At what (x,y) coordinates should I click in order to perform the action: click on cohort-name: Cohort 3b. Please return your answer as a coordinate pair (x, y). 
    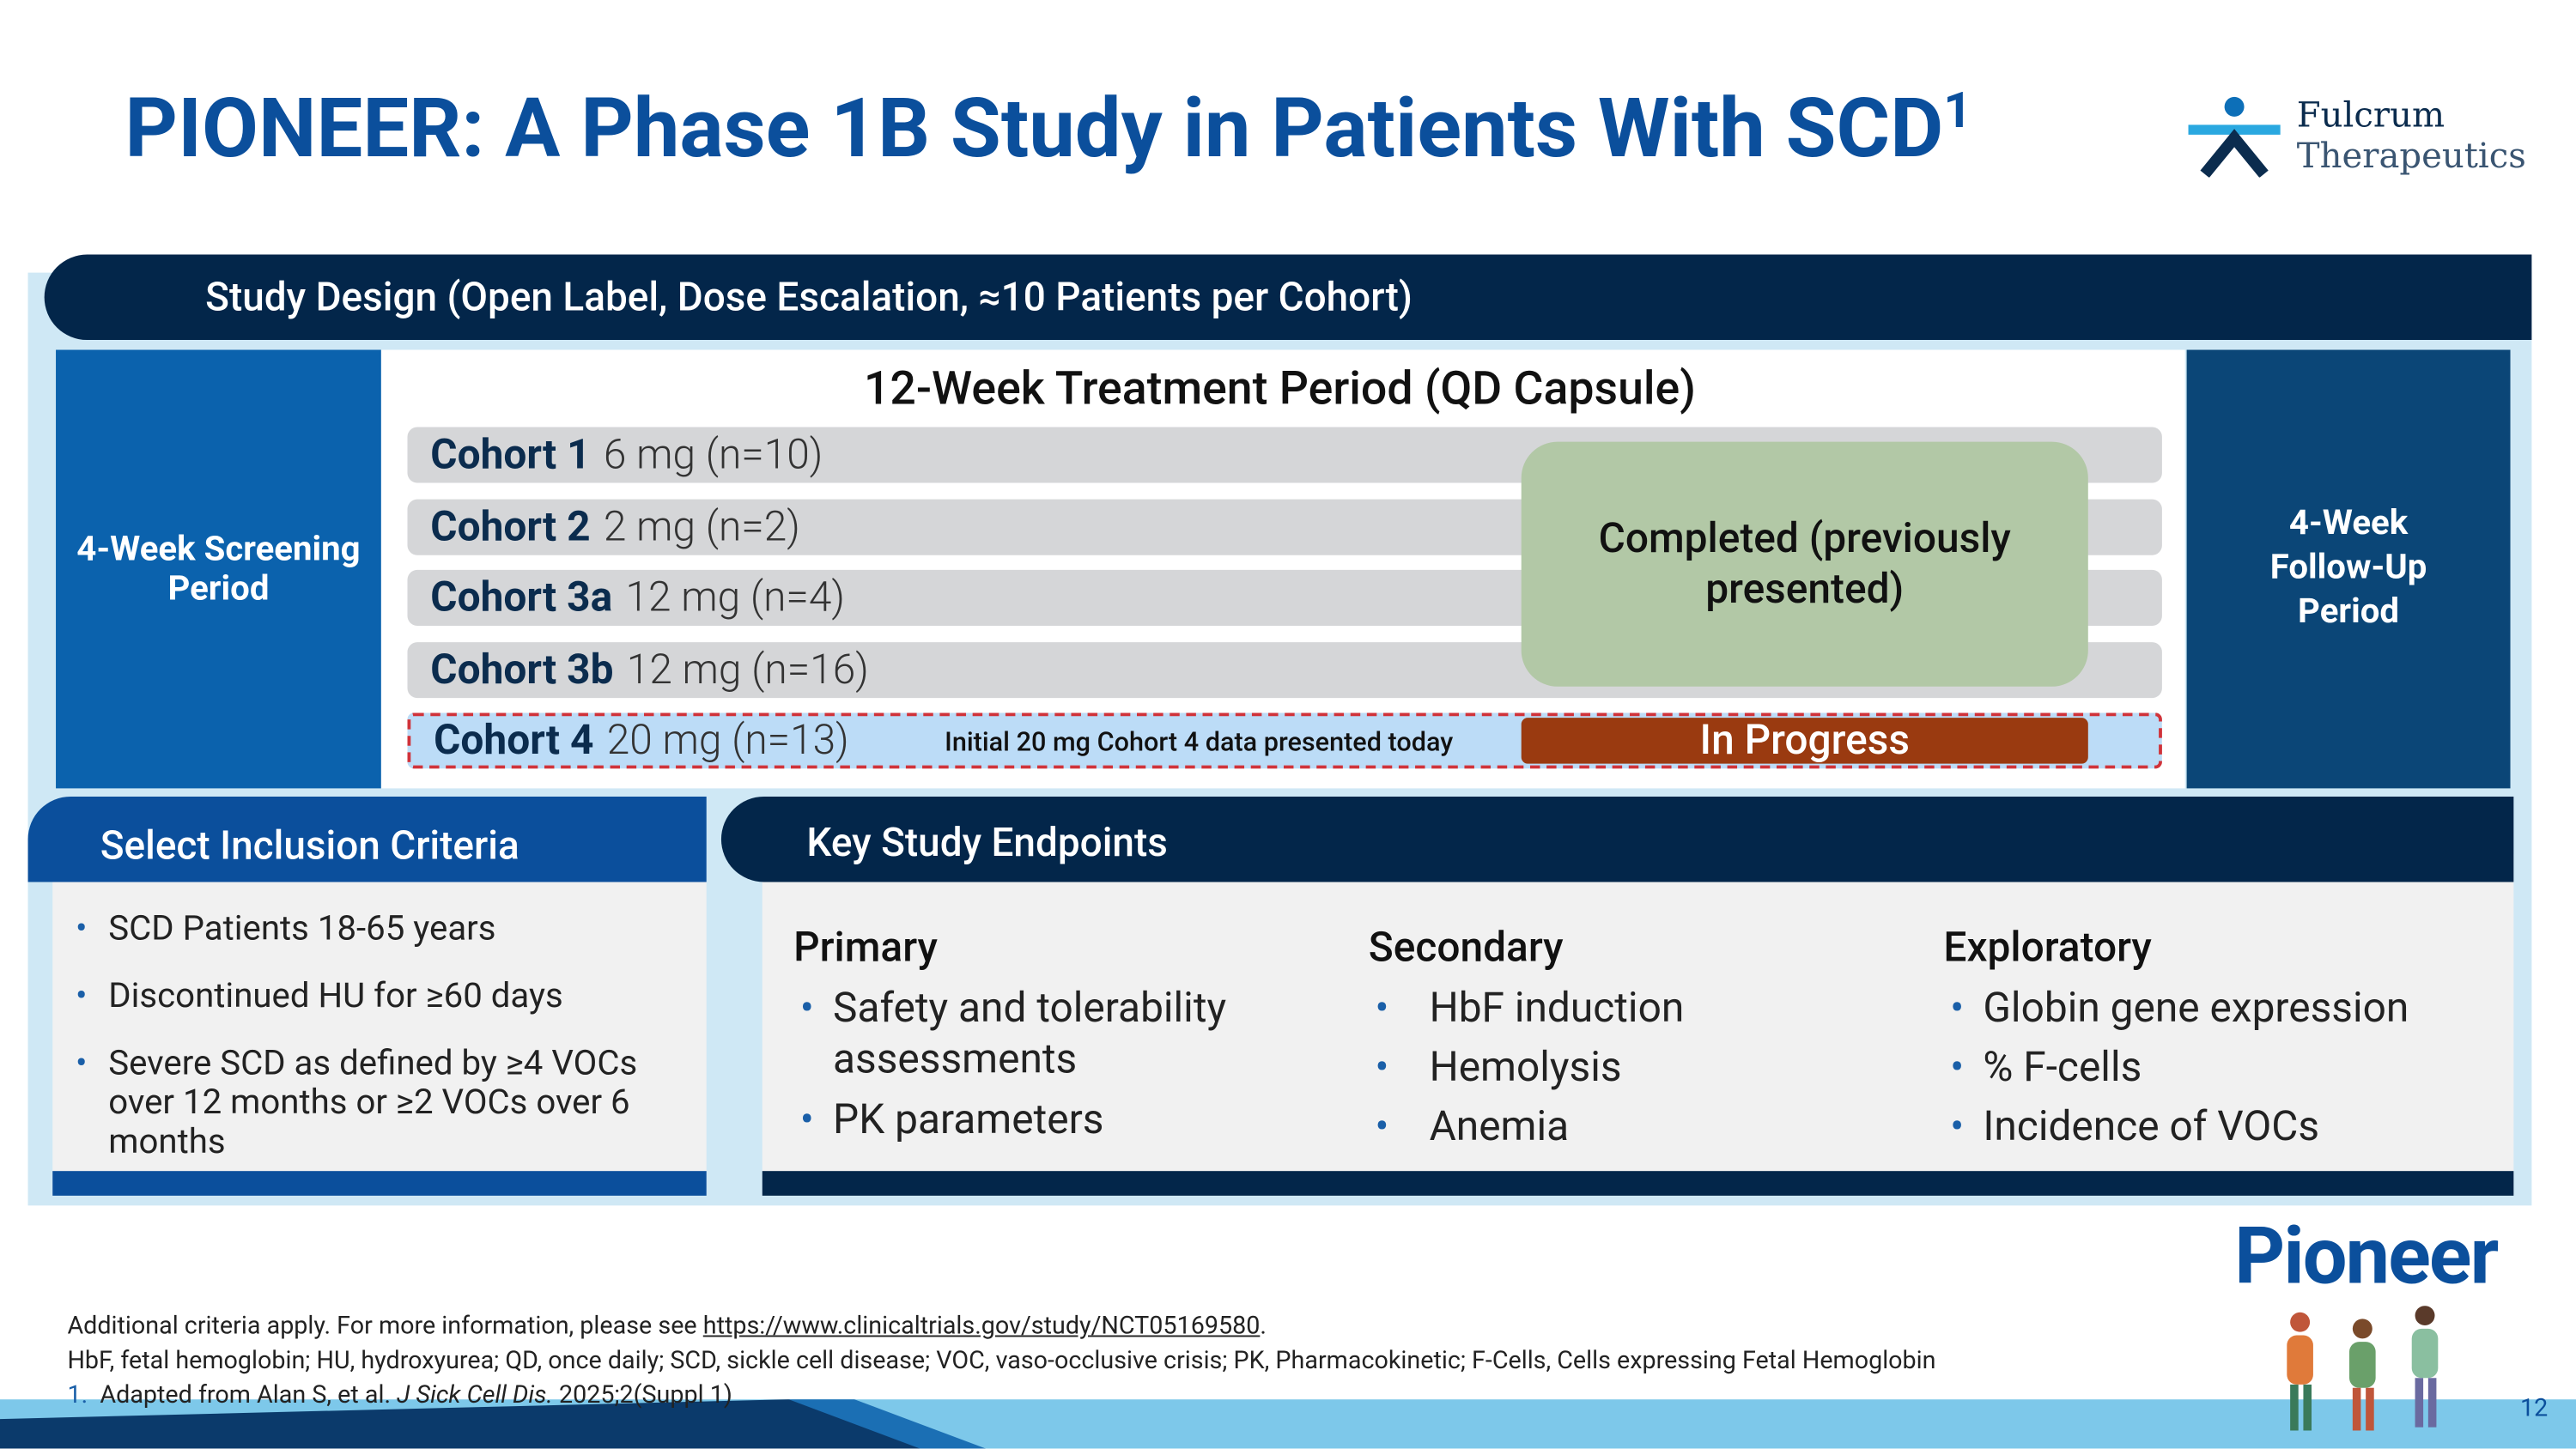
    Looking at the image, I should click on (522, 670).